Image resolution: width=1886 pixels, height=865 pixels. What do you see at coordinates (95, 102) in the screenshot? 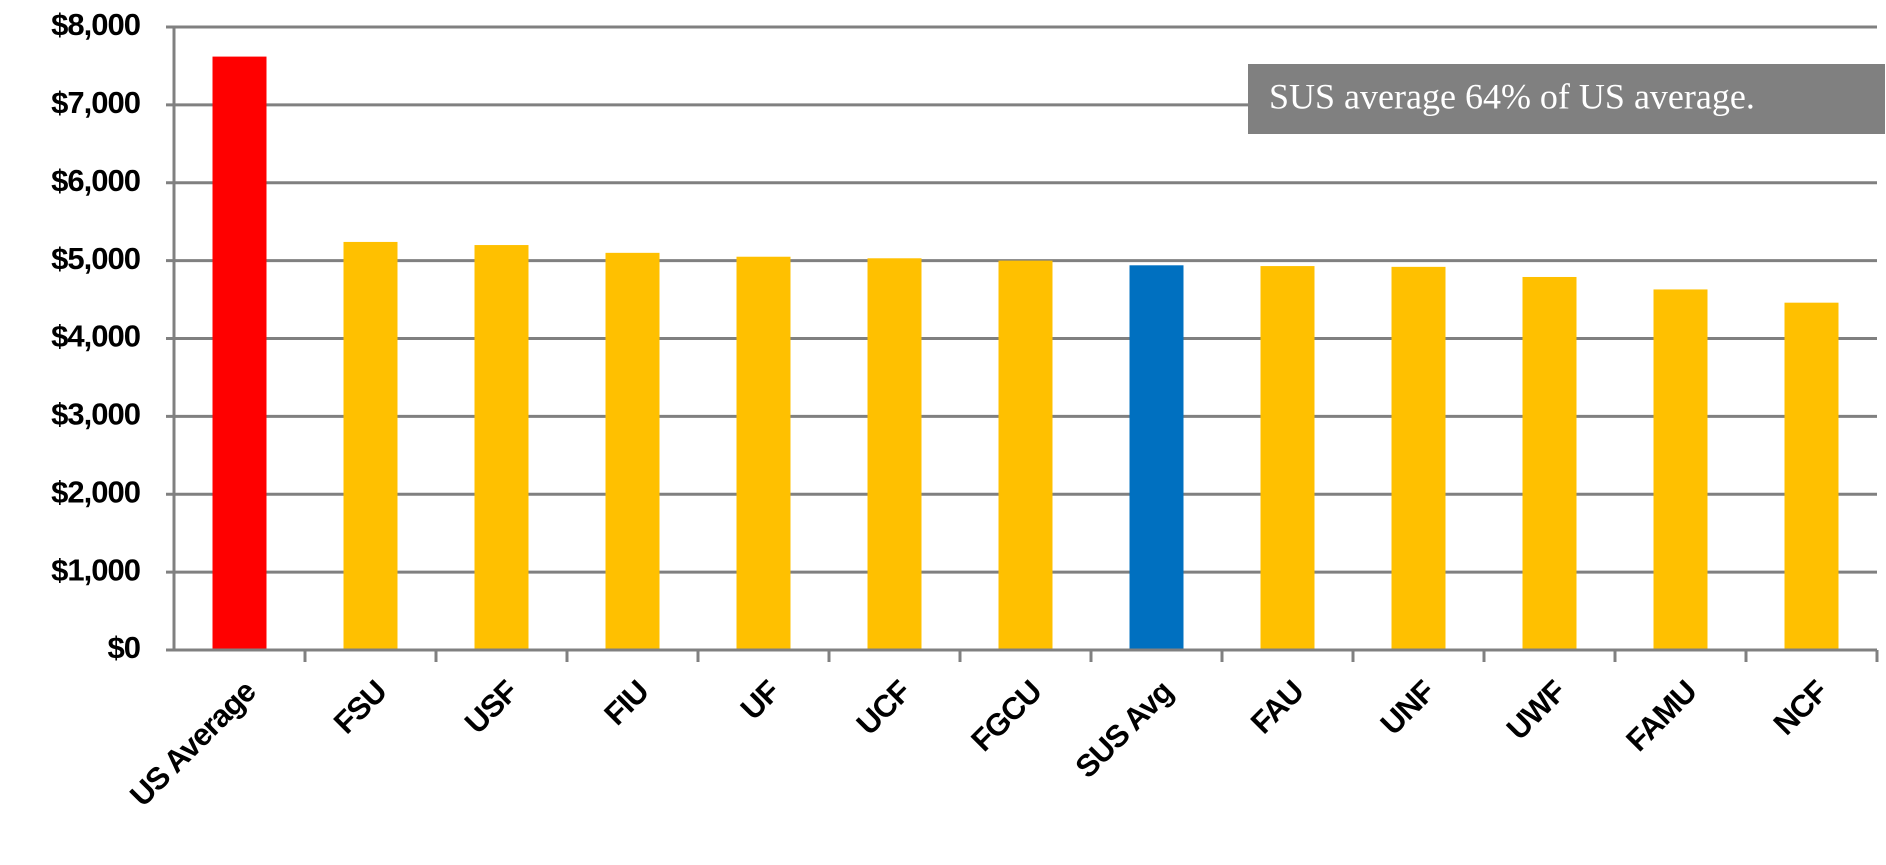
I see `y-tick-label: $7,000` at bounding box center [95, 102].